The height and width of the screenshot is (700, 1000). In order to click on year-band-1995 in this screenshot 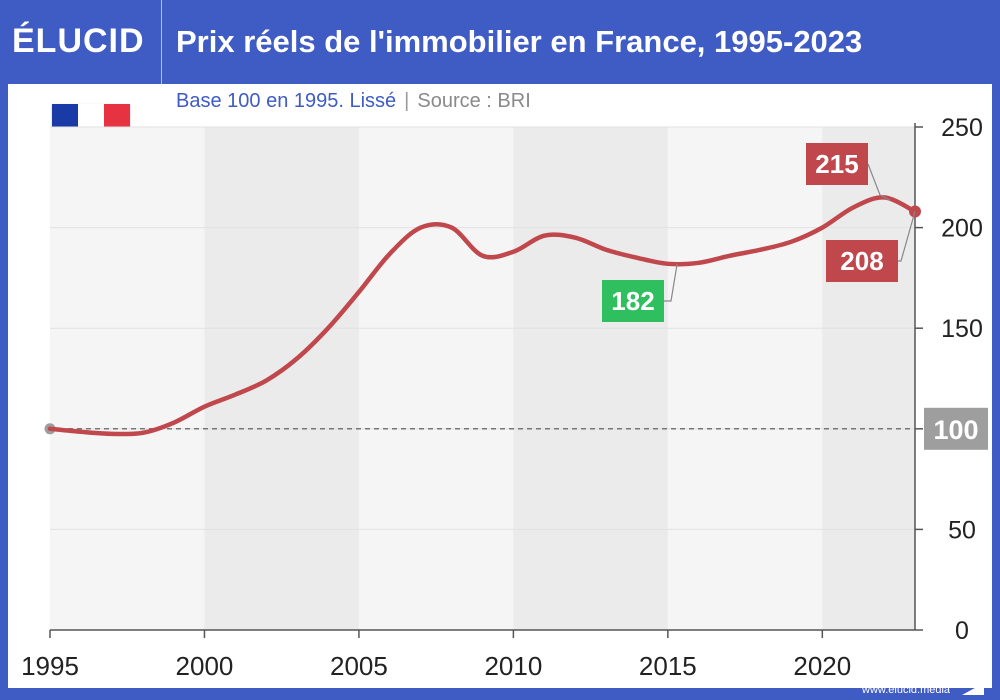, I will do `click(127, 378)`.